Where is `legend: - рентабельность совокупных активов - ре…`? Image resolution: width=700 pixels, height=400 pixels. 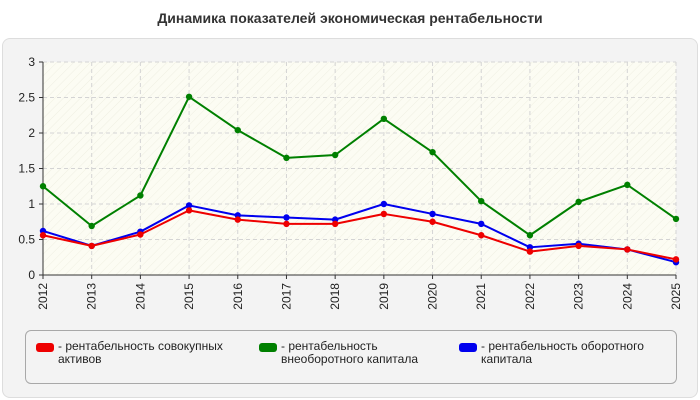 legend: - рентабельность совокупных активов - ре… is located at coordinates (351, 357).